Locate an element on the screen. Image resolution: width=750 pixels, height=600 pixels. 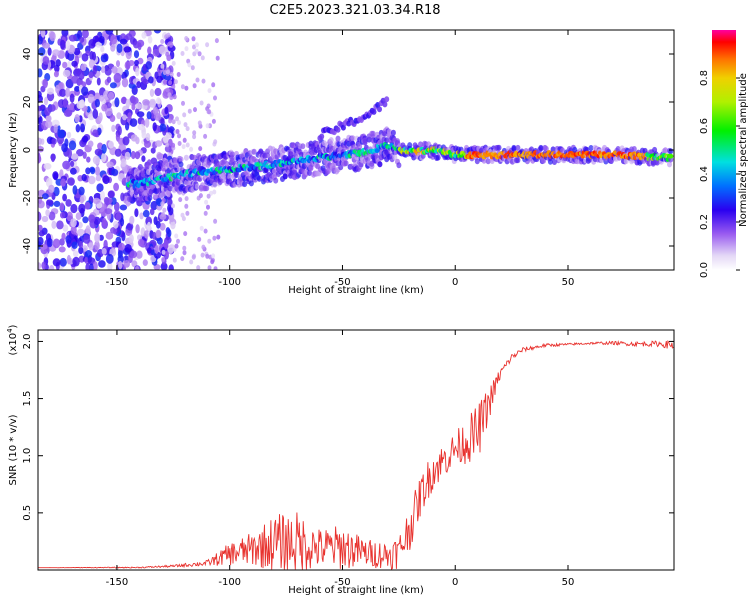
svg-text: (x104) is located at coordinates (12, 339).